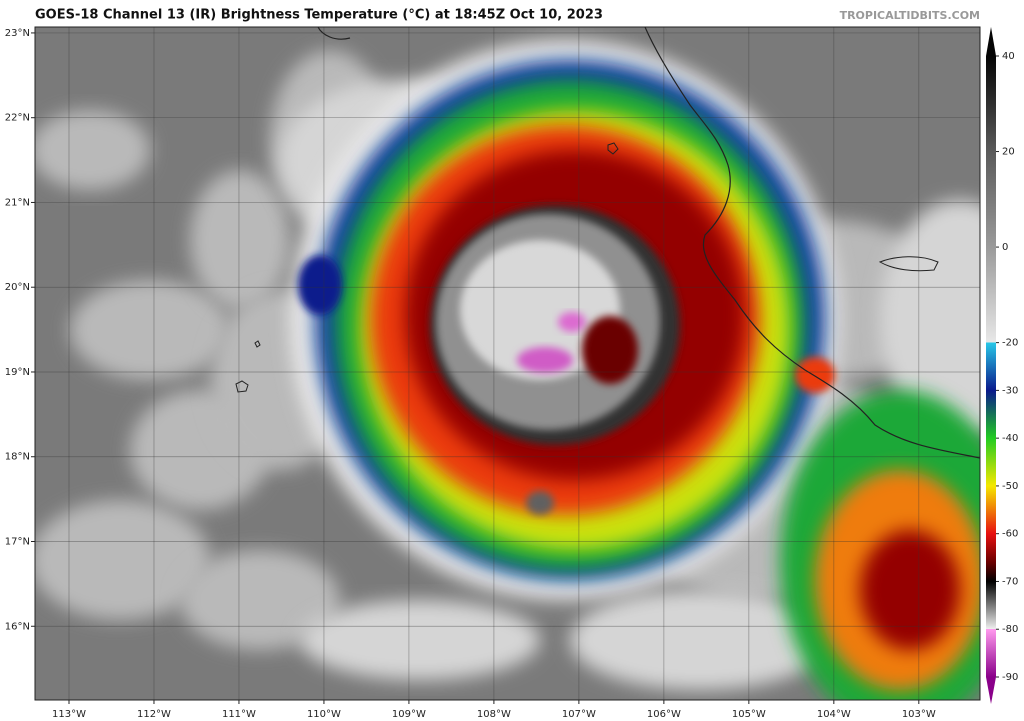  I want to click on lat-tick-label: 23°N, so click(17, 33).